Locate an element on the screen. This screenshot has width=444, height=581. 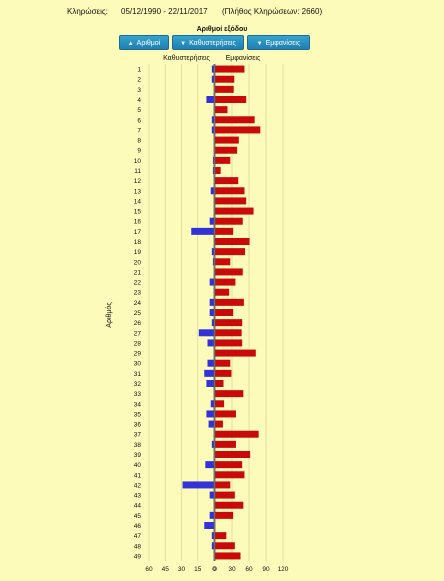
sort-down-arrow-icon: ▼ is located at coordinates (259, 44).